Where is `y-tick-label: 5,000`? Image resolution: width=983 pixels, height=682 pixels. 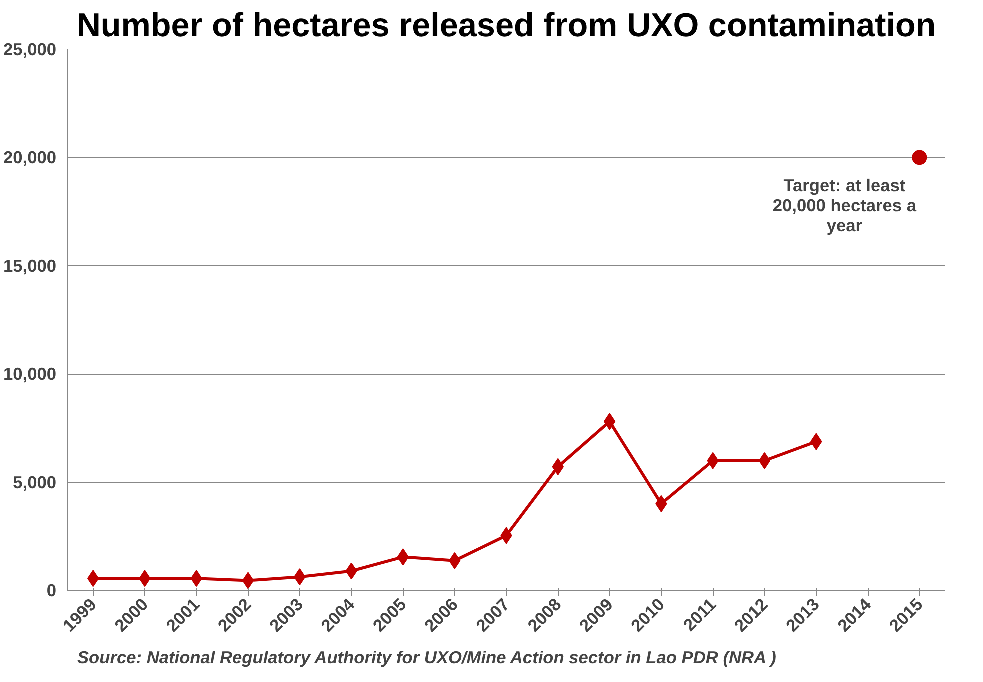
y-tick-label: 5,000 is located at coordinates (35, 482).